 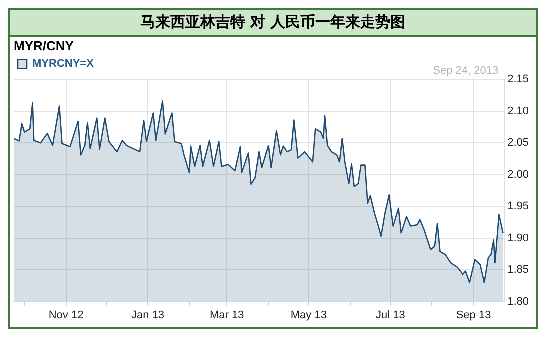 What do you see at coordinates (148, 315) in the screenshot?
I see `x-tick-label: Jan 13` at bounding box center [148, 315].